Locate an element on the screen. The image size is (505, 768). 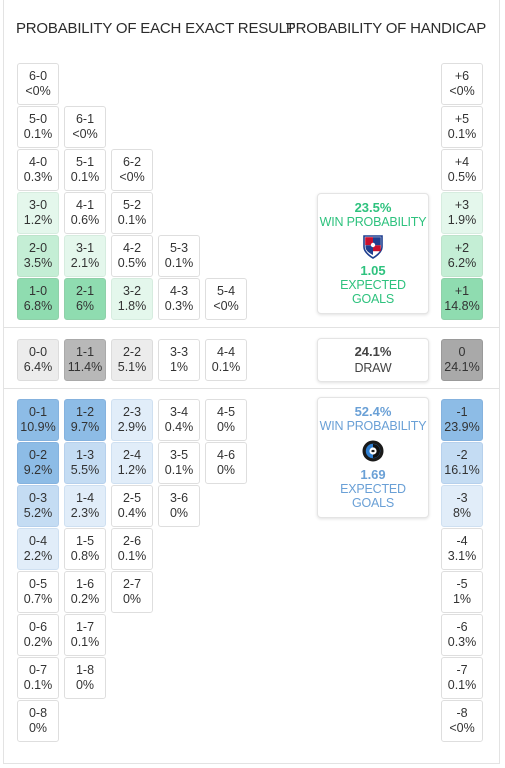
score-cell-home: 4-1 0.6% is located at coordinates (85, 213).